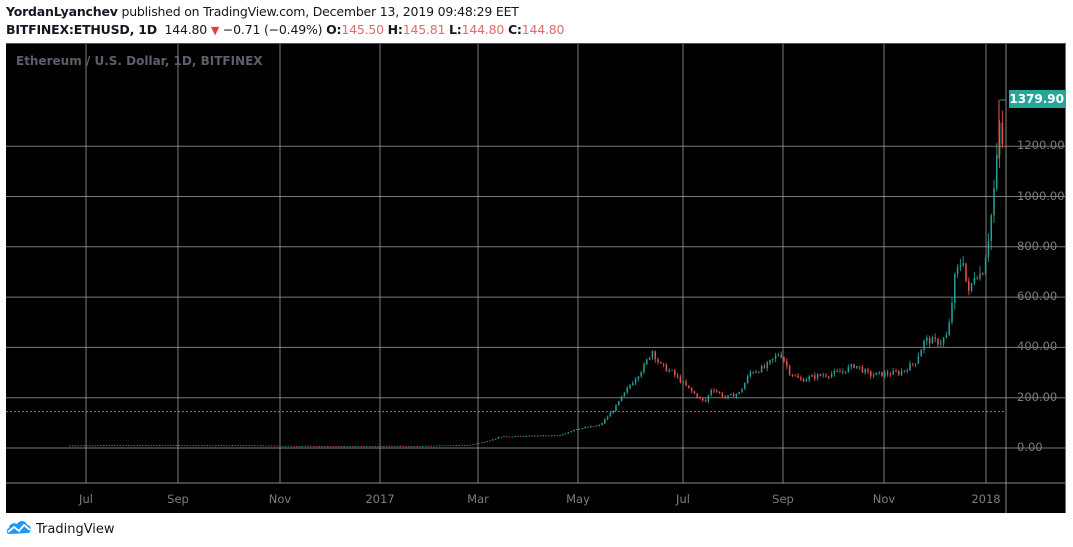 Image resolution: width=1073 pixels, height=547 pixels. I want to click on low-label: L:, so click(455, 29).